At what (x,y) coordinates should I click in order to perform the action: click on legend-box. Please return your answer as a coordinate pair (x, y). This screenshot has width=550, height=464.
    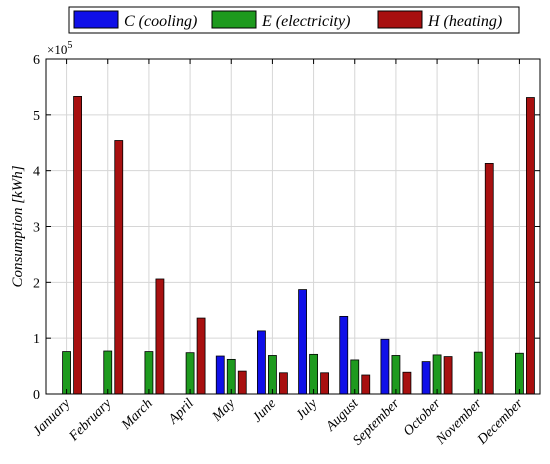
    Looking at the image, I should click on (294, 20).